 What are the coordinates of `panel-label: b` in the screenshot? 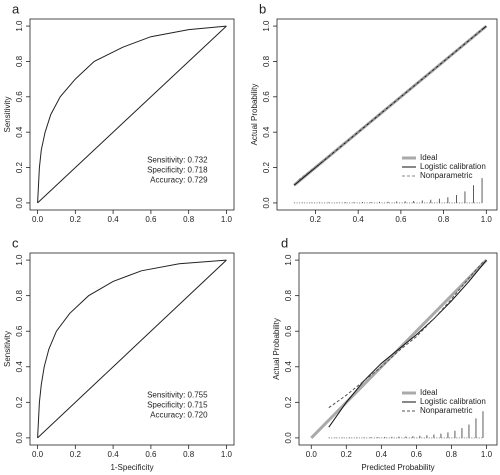 It's located at (262, 8).